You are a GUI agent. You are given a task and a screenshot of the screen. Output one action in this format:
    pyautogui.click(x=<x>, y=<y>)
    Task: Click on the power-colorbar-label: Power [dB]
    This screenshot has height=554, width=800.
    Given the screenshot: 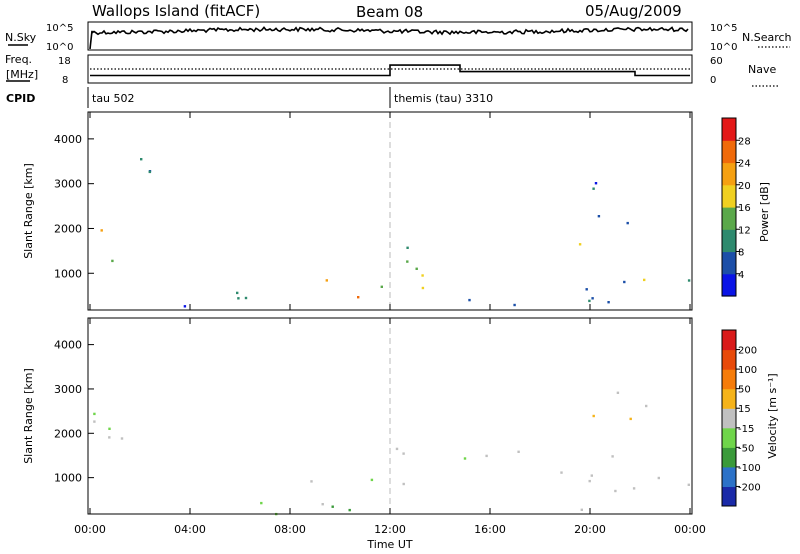 What is the action you would take?
    pyautogui.click(x=764, y=212)
    